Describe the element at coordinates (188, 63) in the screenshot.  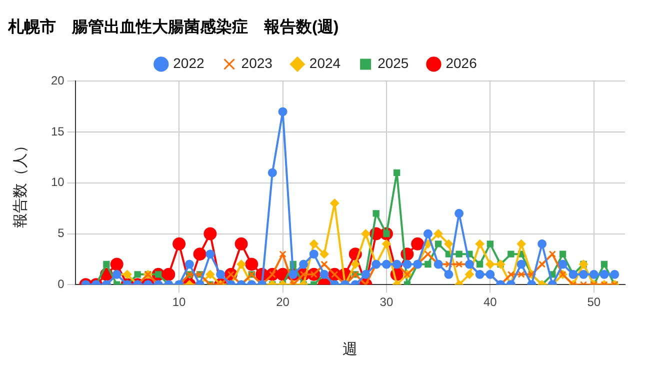
I see `legend-label: 2022` at that location.